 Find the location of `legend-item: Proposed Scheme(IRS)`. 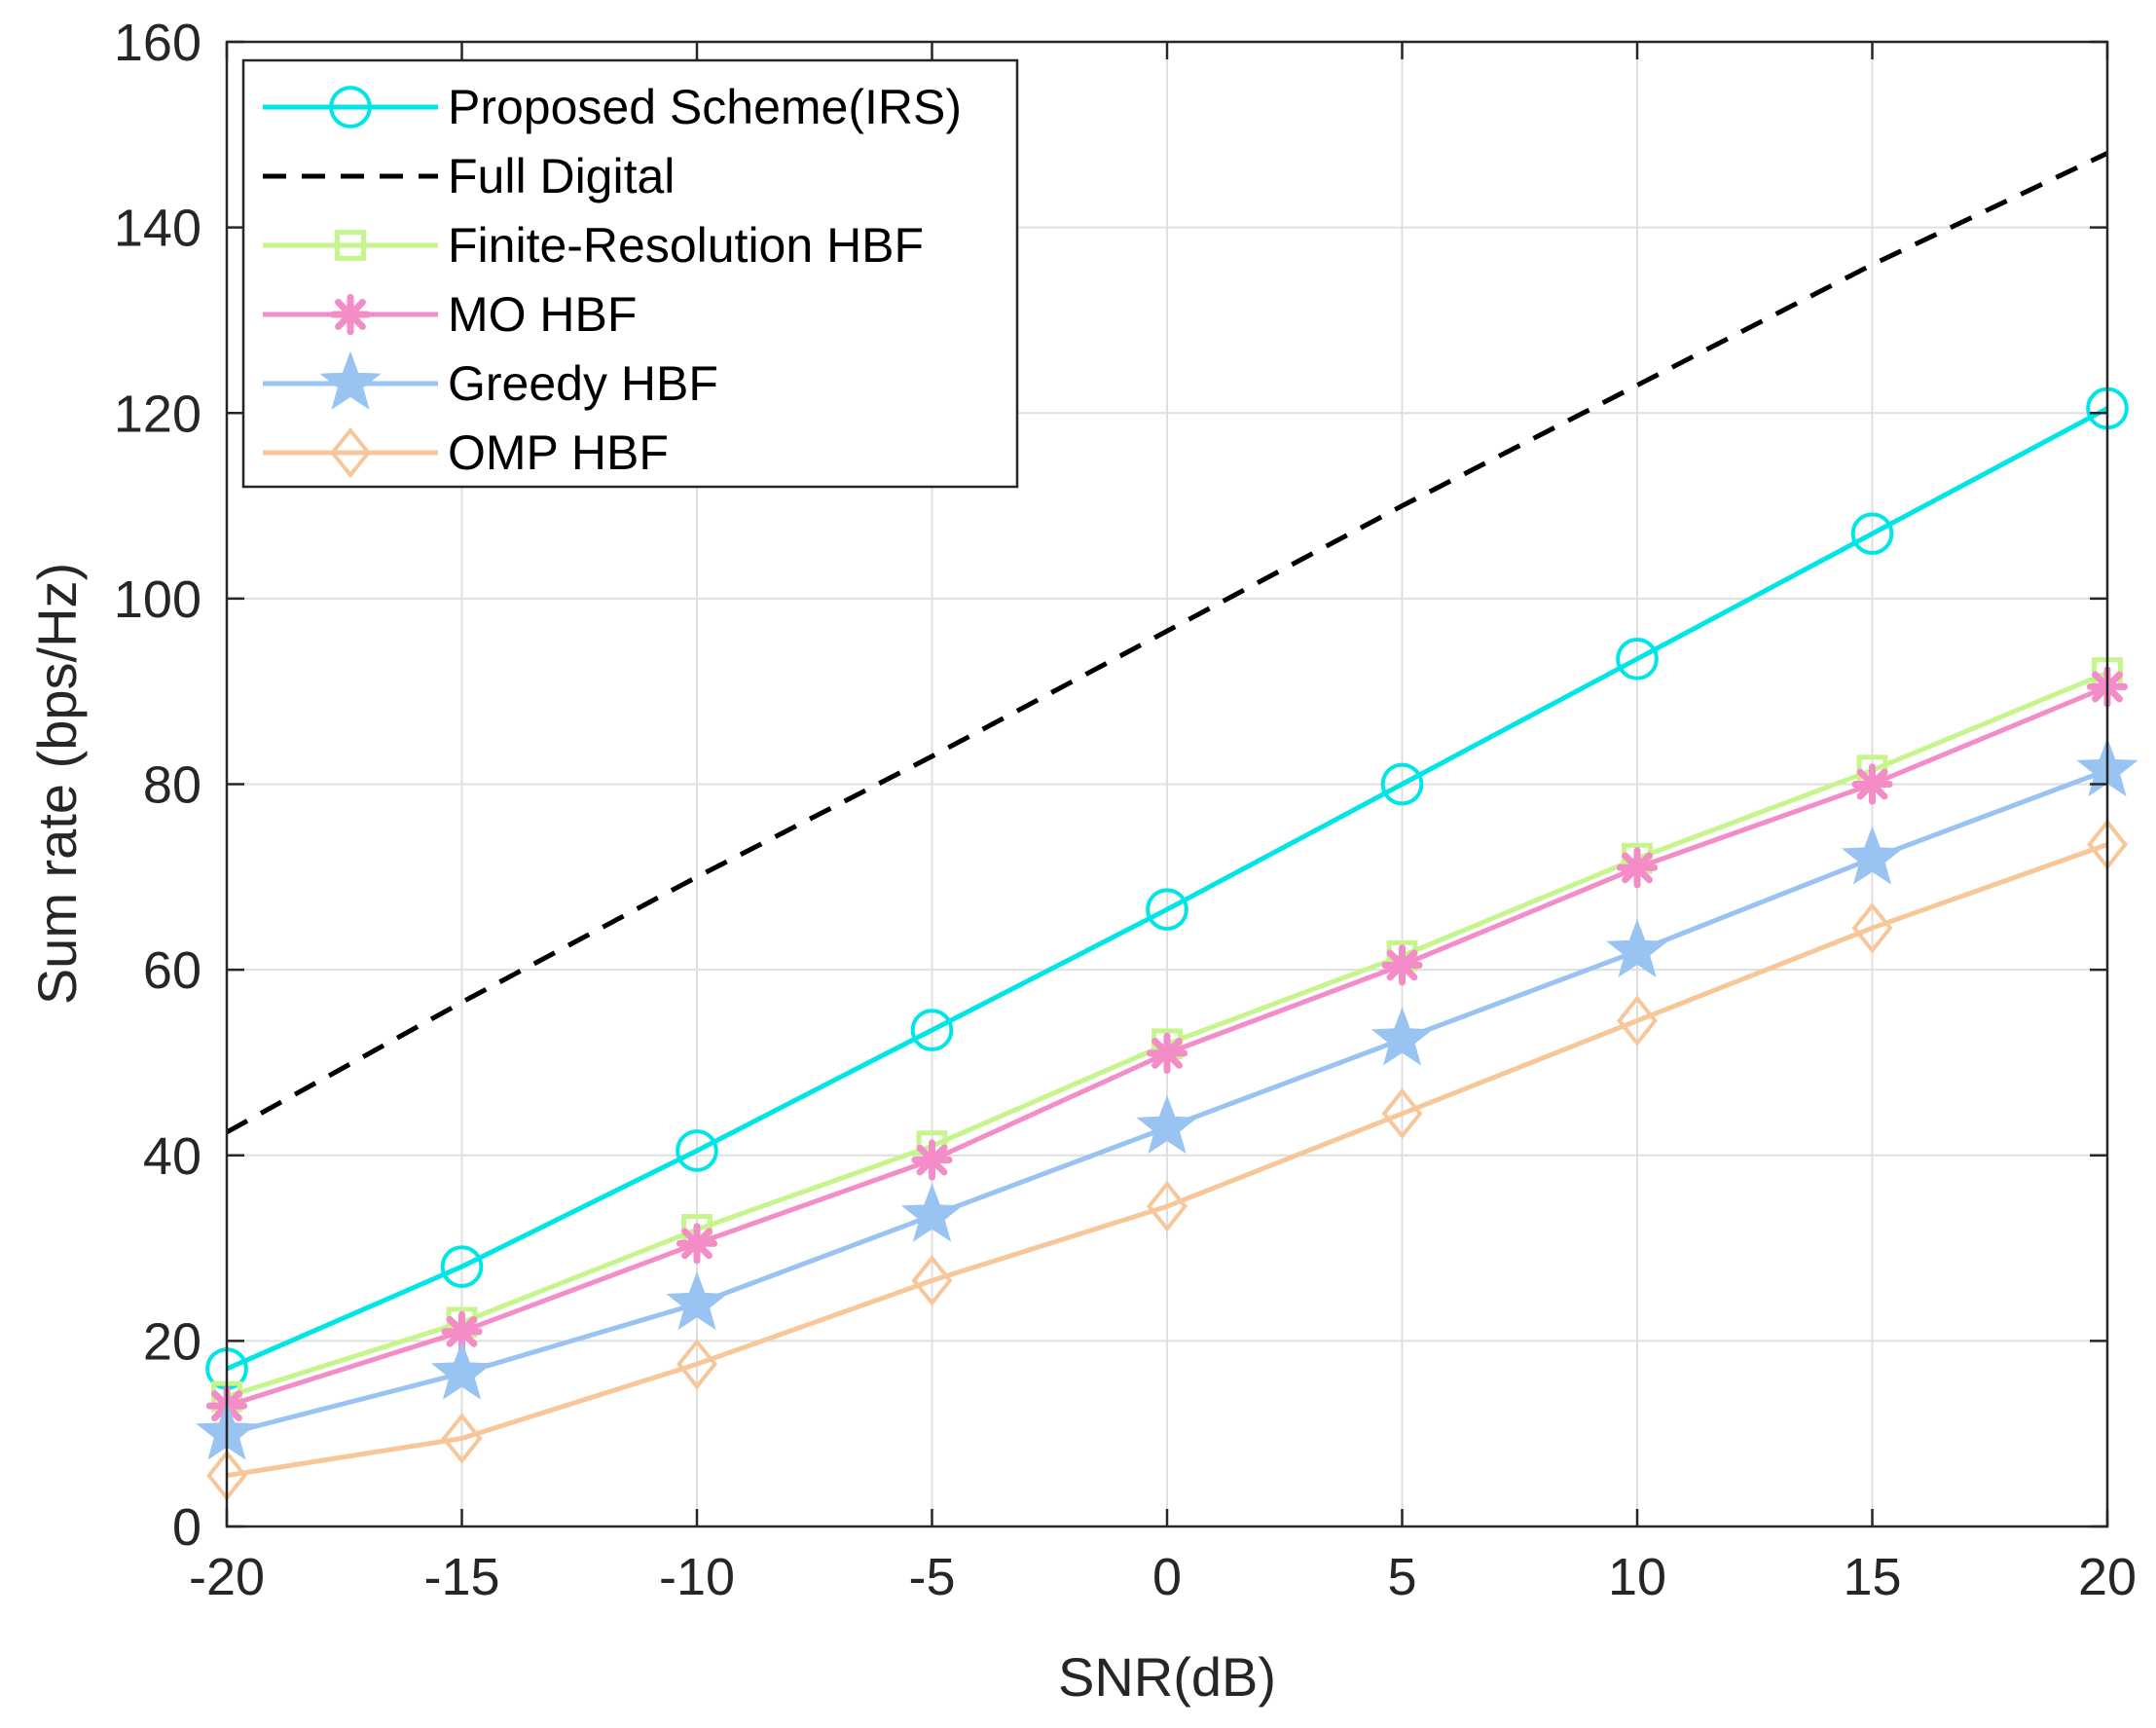

legend-item: Proposed Scheme(IRS) is located at coordinates (612, 107).